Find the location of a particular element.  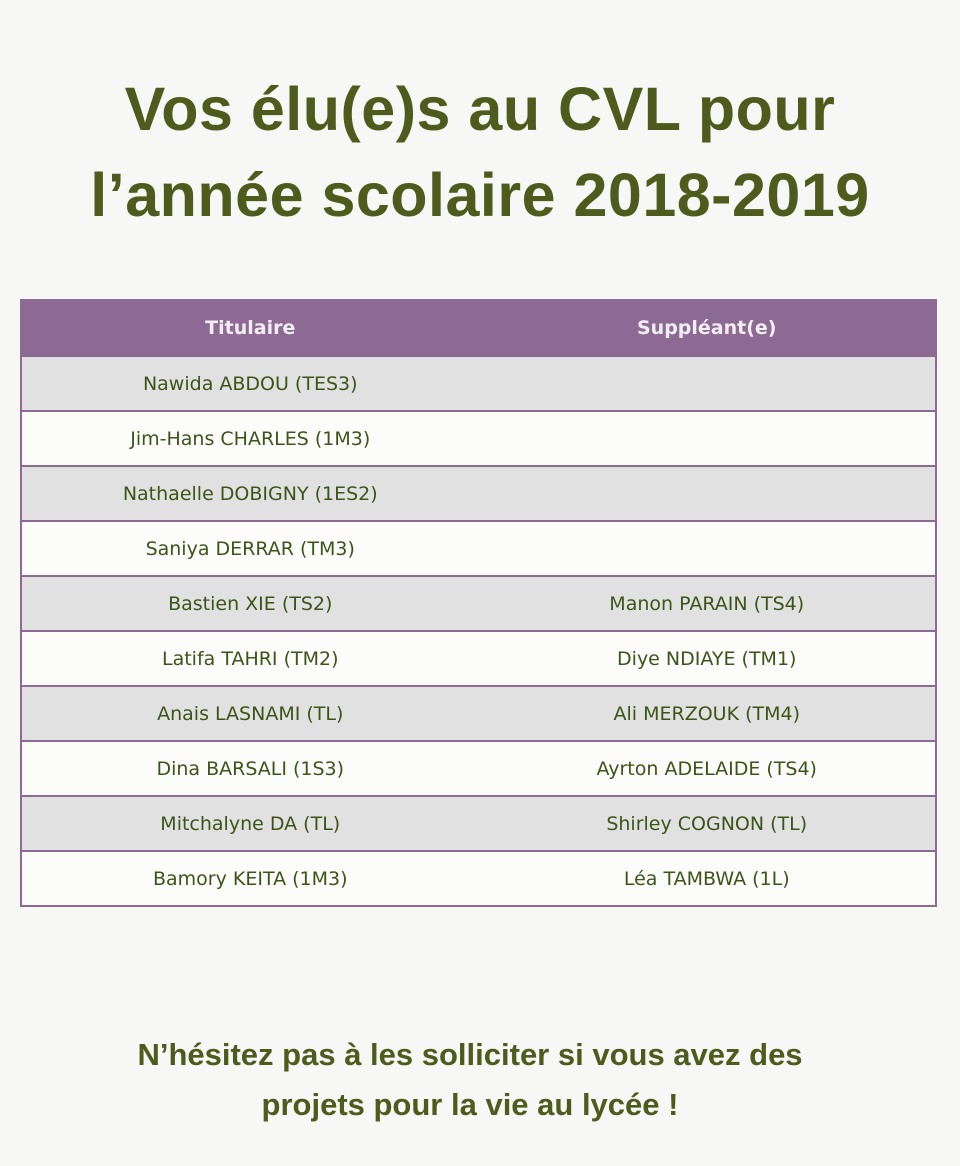

cell-titulaire: Latifa TAHRI (TM2) is located at coordinates (250, 658).